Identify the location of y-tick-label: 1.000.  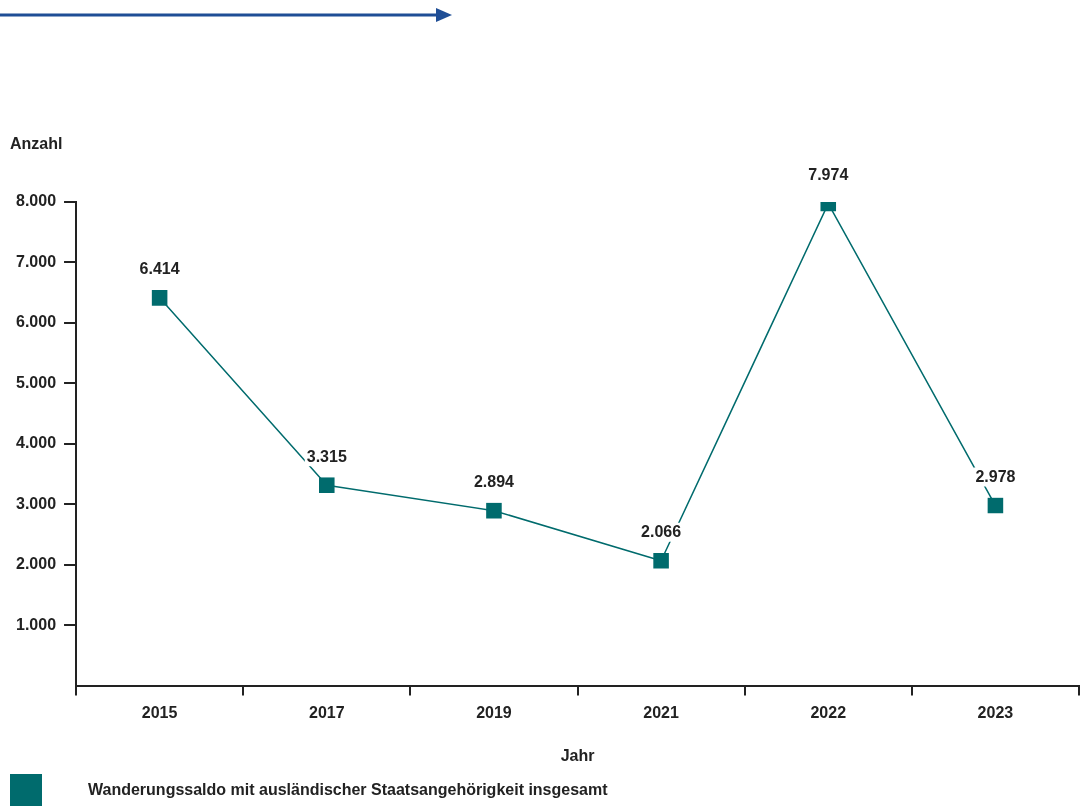
(36, 624).